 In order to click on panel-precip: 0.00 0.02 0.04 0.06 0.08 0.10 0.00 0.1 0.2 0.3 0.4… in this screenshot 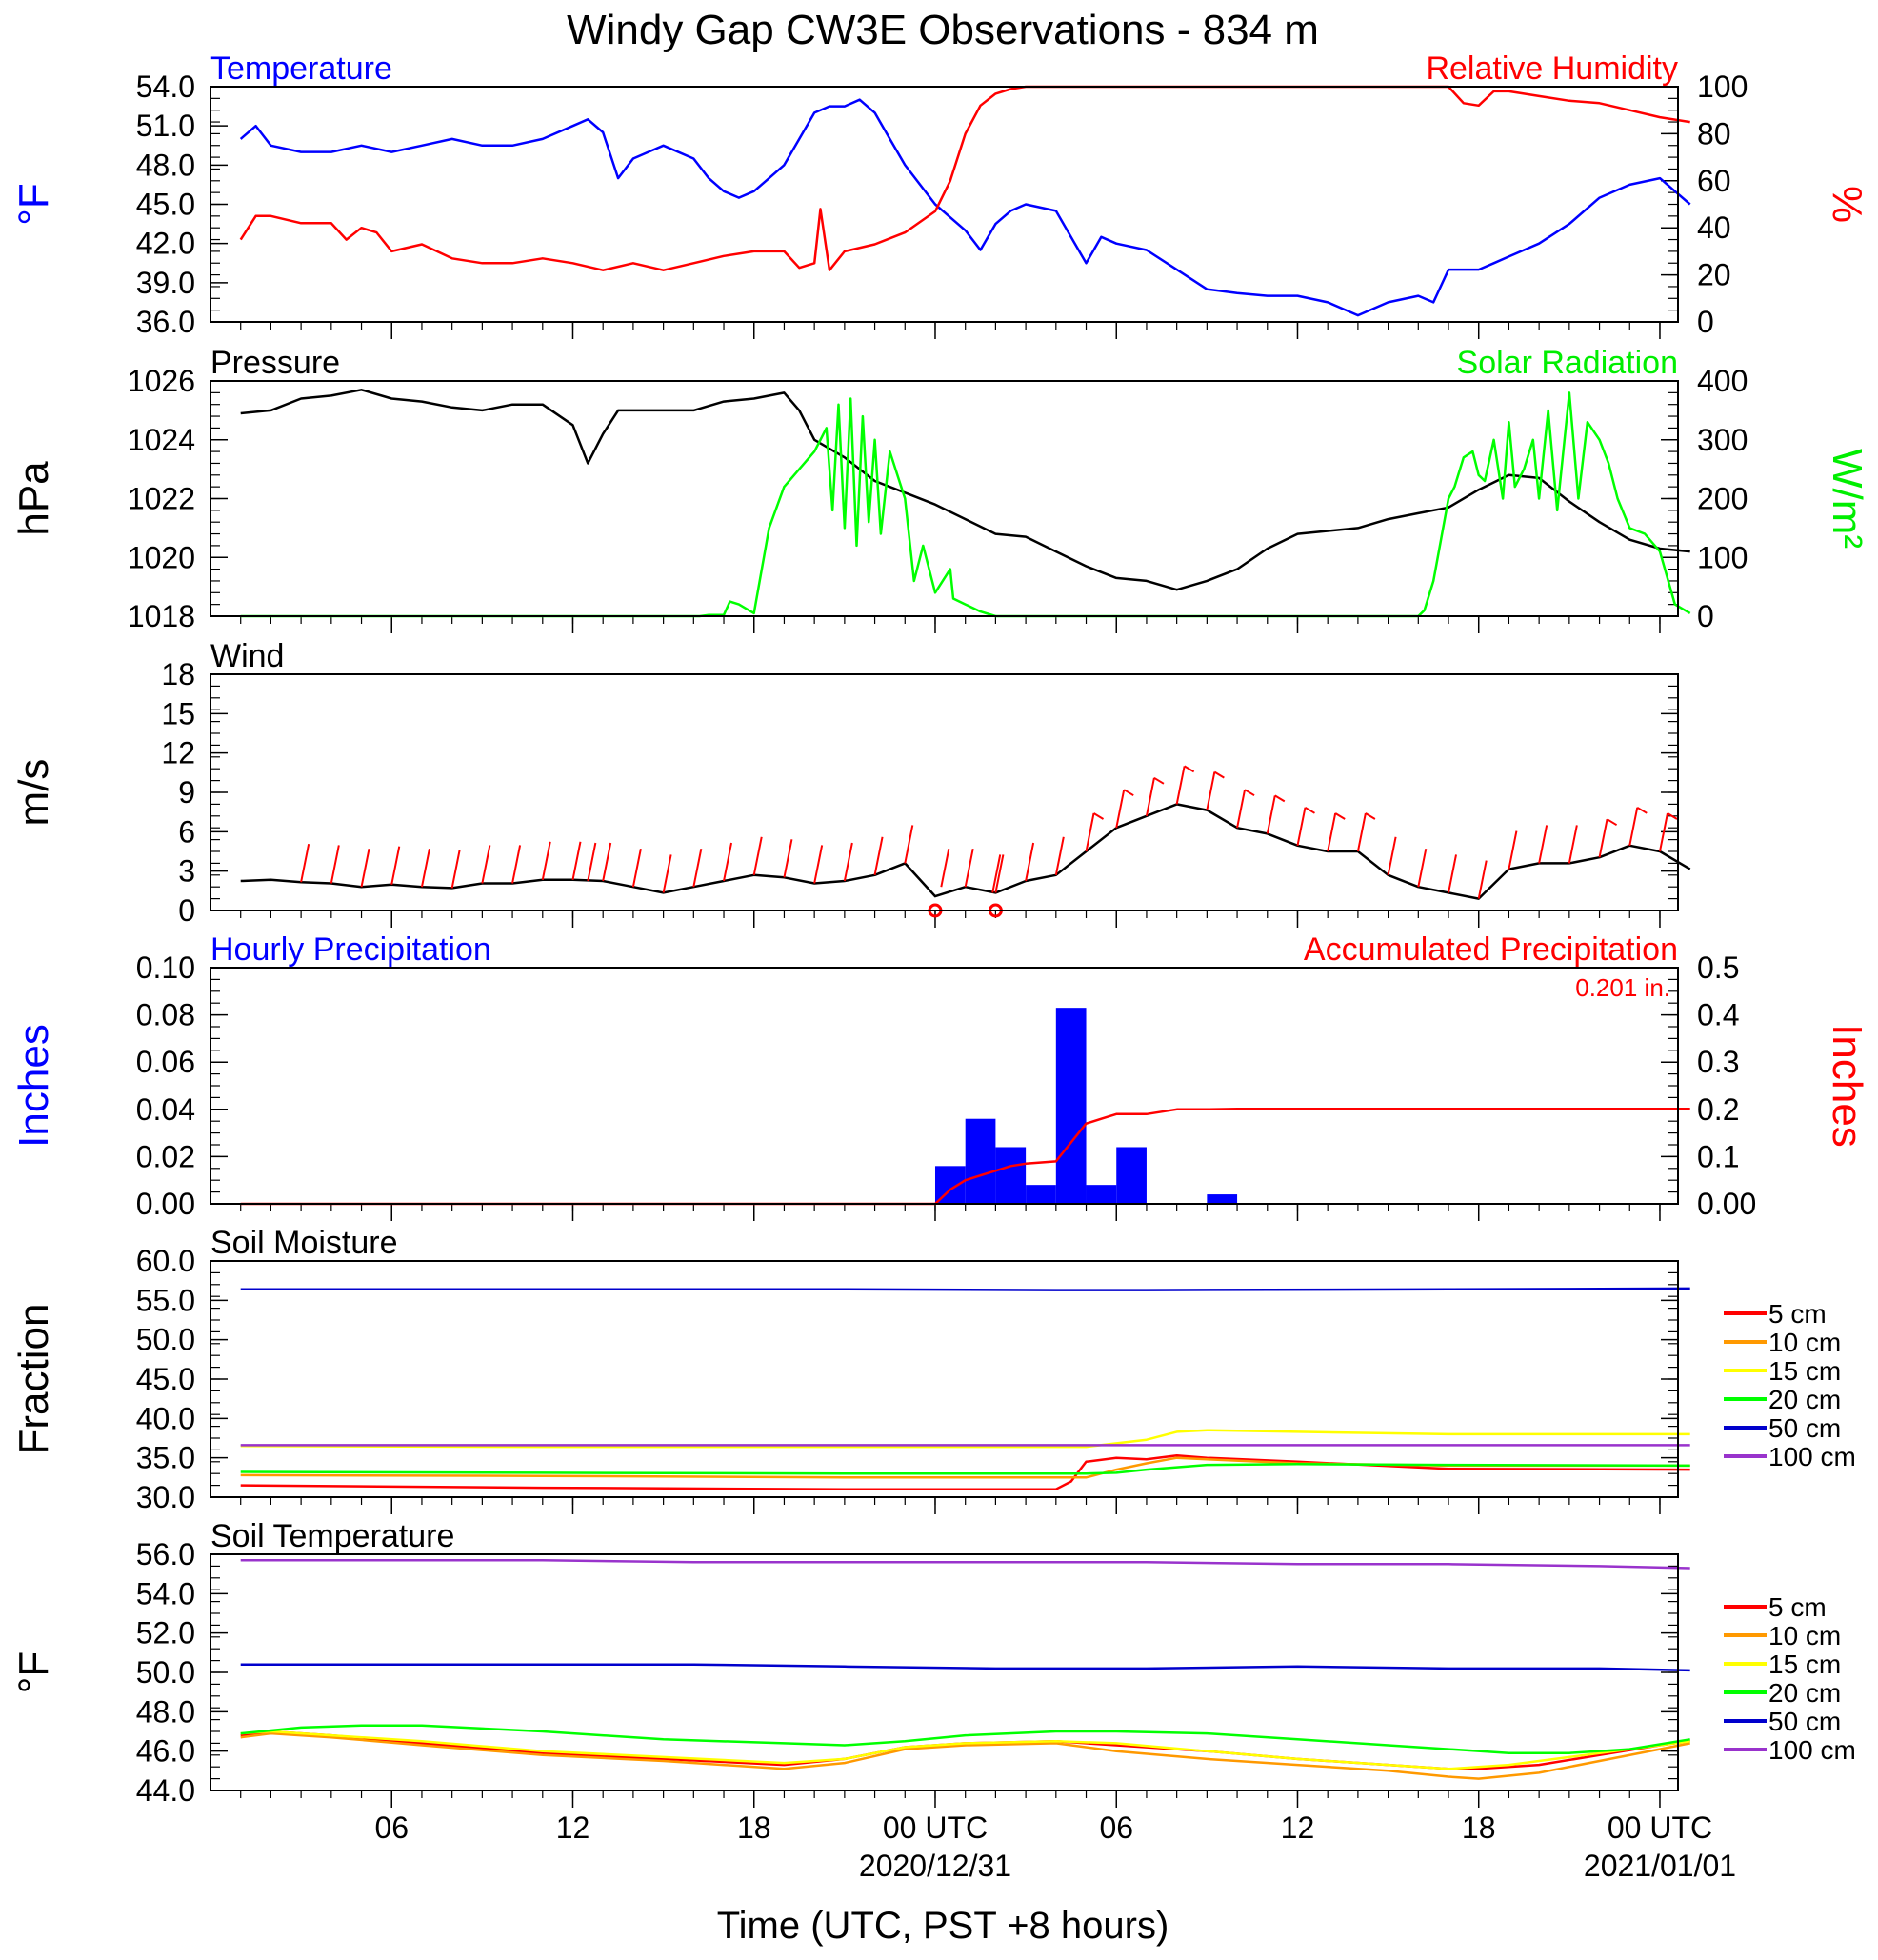, I will do `click(940, 1076)`.